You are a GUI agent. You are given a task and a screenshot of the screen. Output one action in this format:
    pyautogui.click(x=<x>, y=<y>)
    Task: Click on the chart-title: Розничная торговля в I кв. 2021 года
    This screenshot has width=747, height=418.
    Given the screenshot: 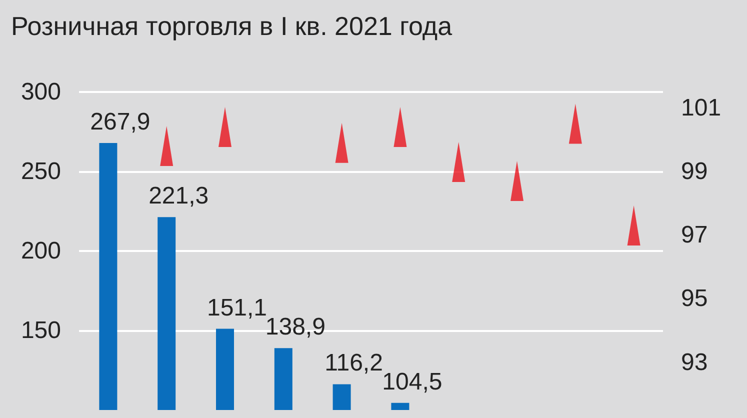 What is the action you would take?
    pyautogui.click(x=232, y=26)
    